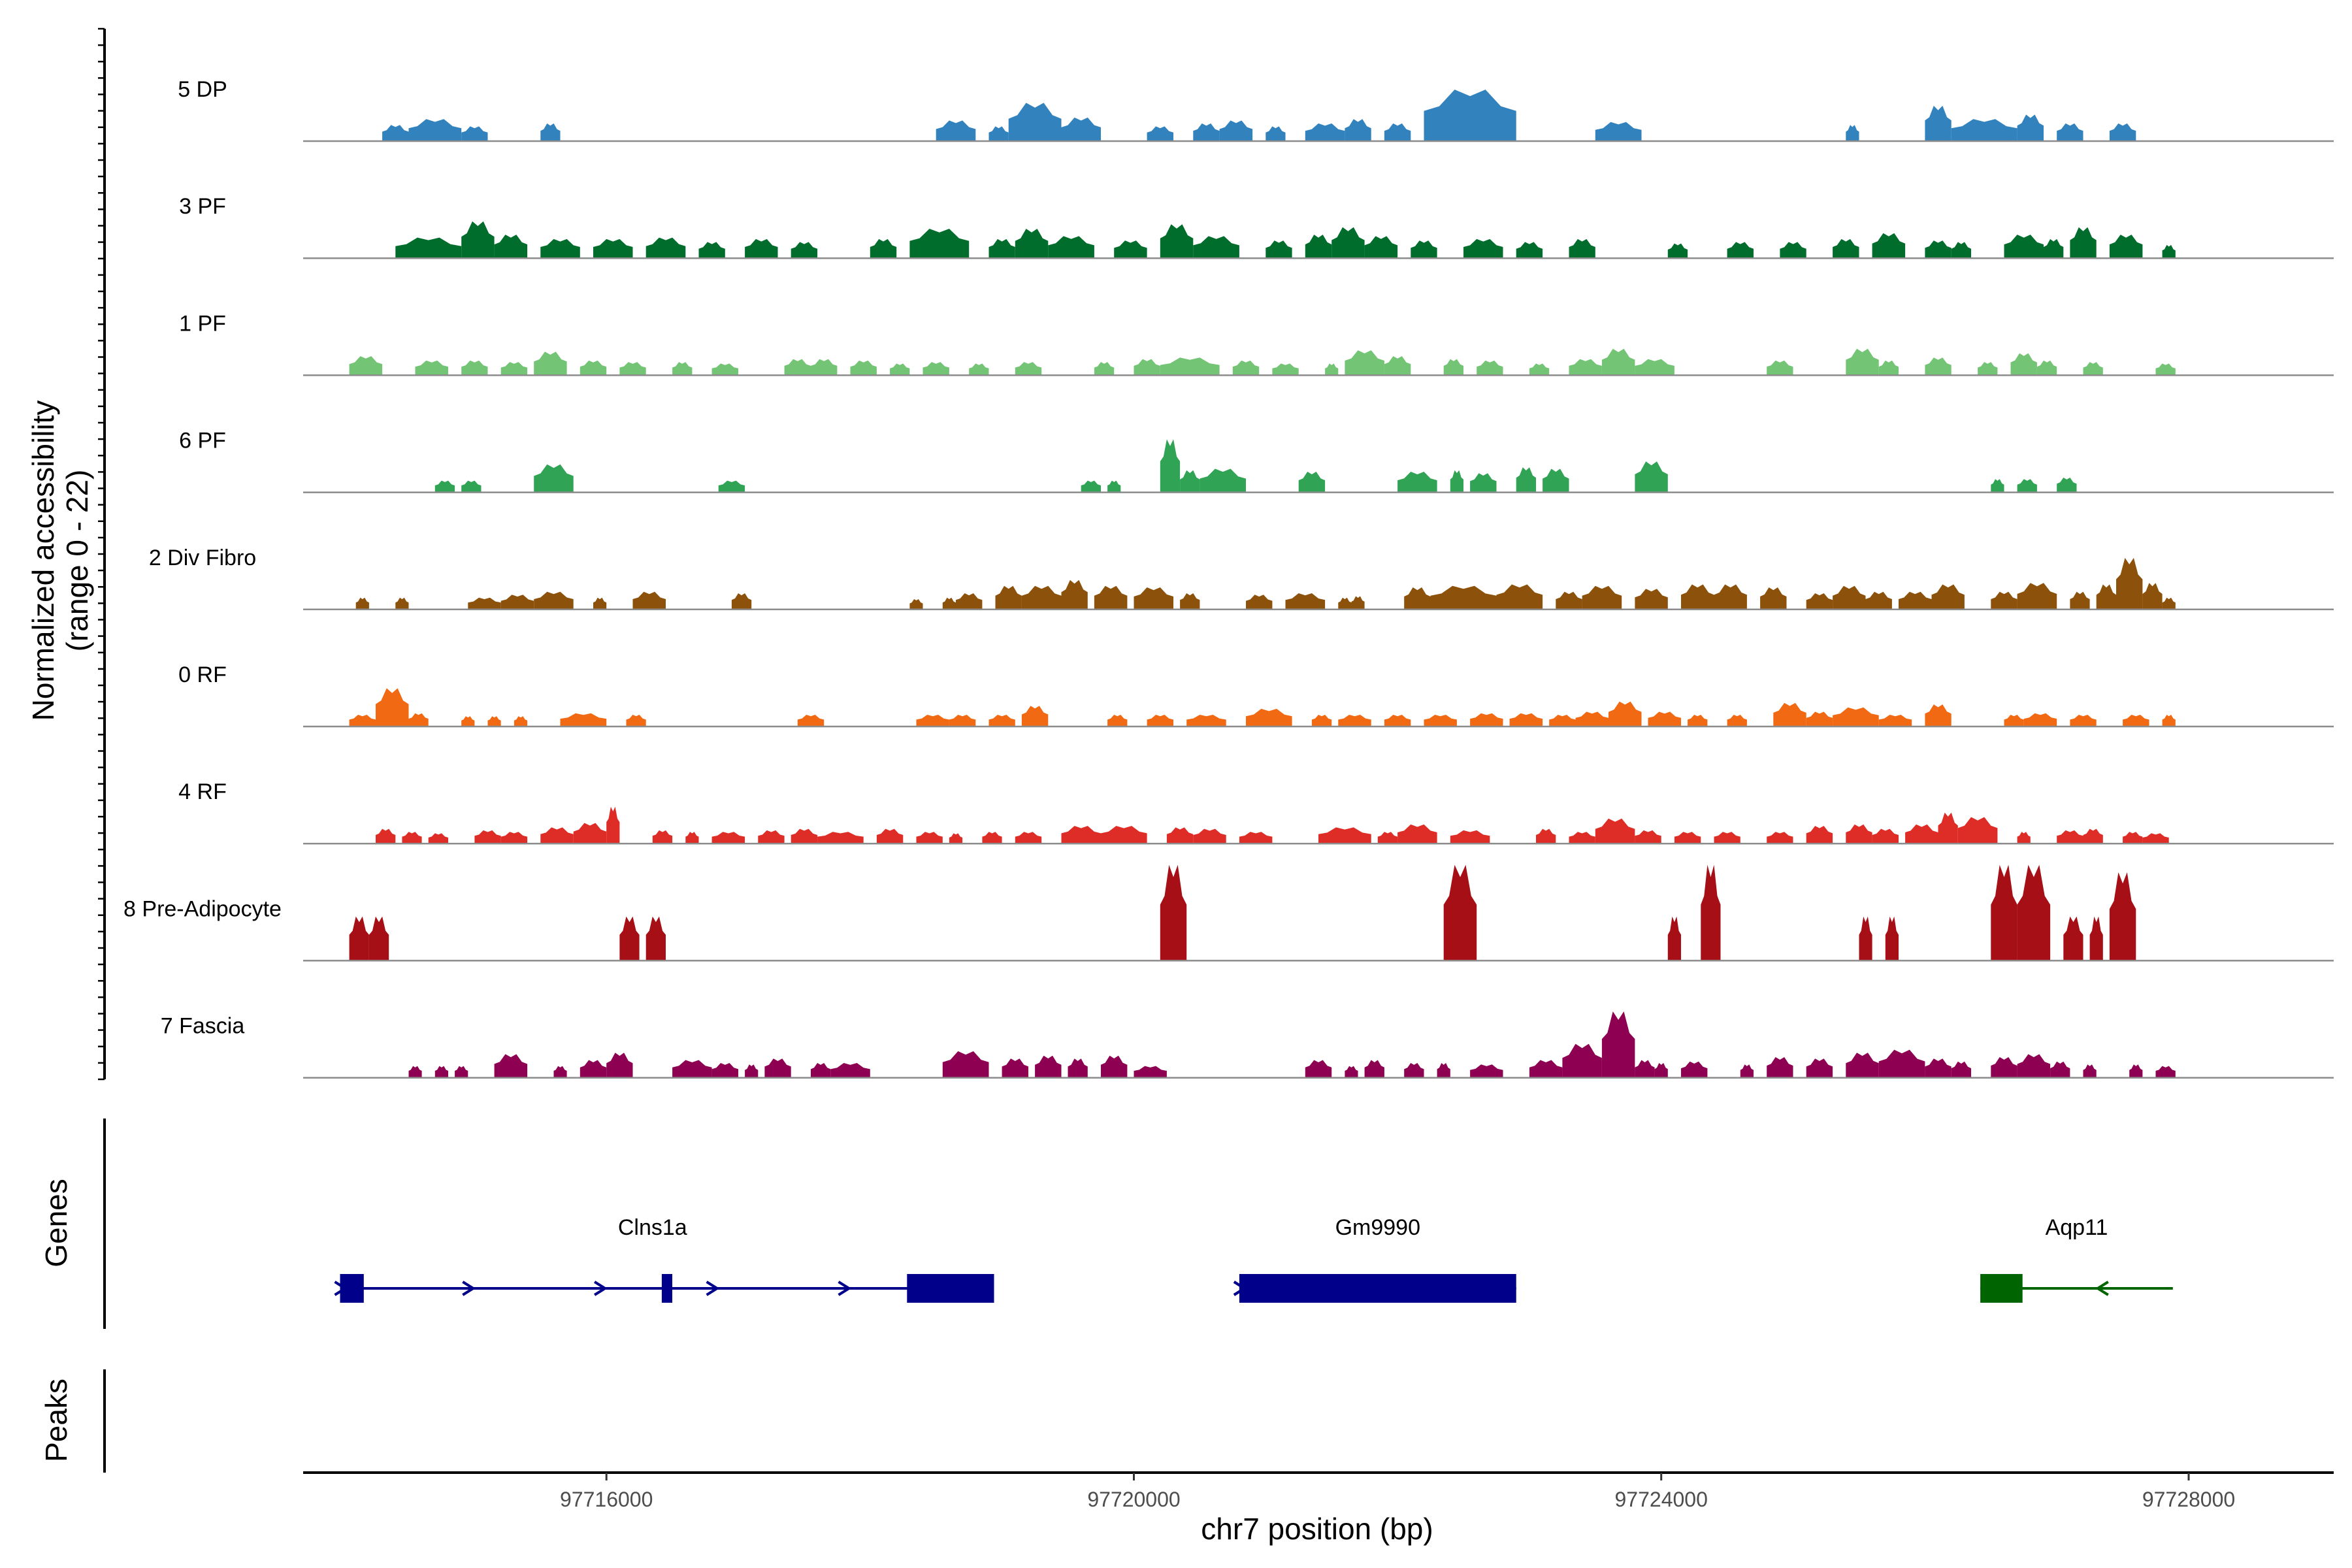 This screenshot has height=1568, width=2352. I want to click on x-tick-label: 97728000, so click(2188, 1499).